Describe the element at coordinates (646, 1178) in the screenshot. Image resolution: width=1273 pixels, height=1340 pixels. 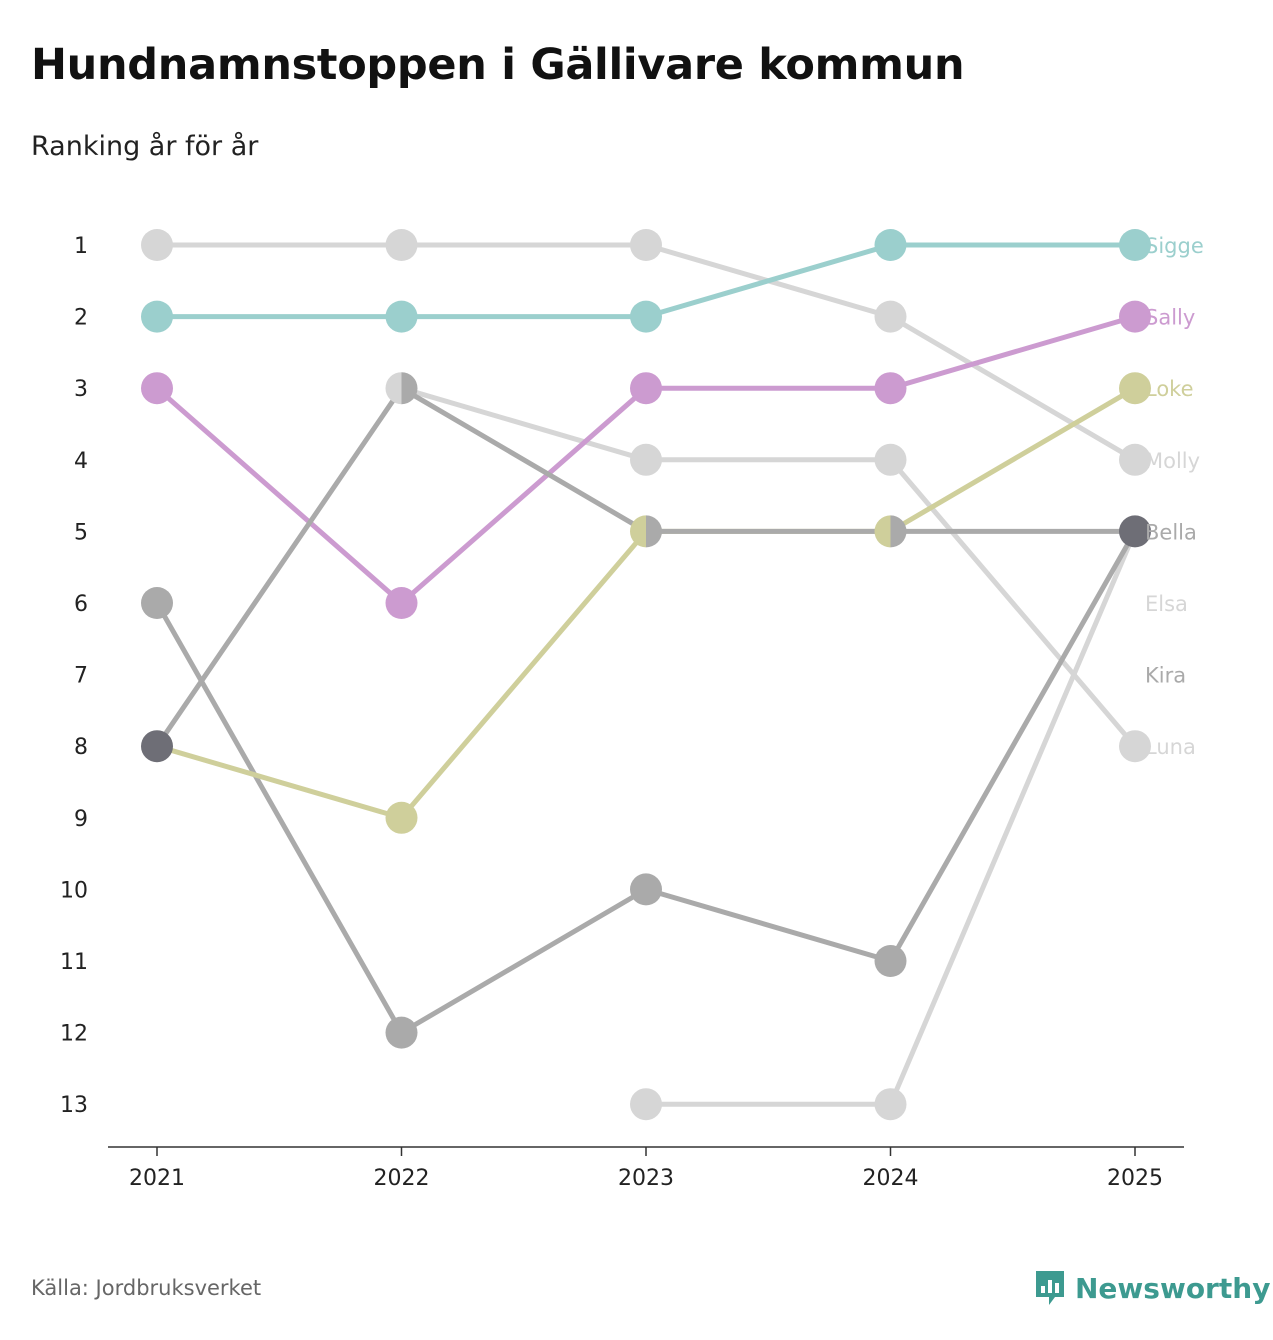
I see `x-tick-label-2023: 2023` at that location.